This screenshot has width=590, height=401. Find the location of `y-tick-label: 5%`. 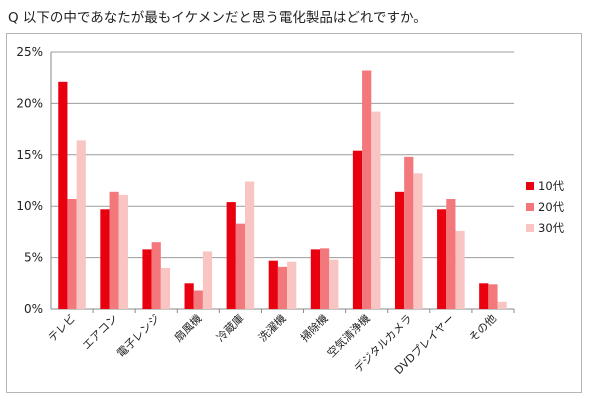

y-tick-label: 5% is located at coordinates (33, 258).